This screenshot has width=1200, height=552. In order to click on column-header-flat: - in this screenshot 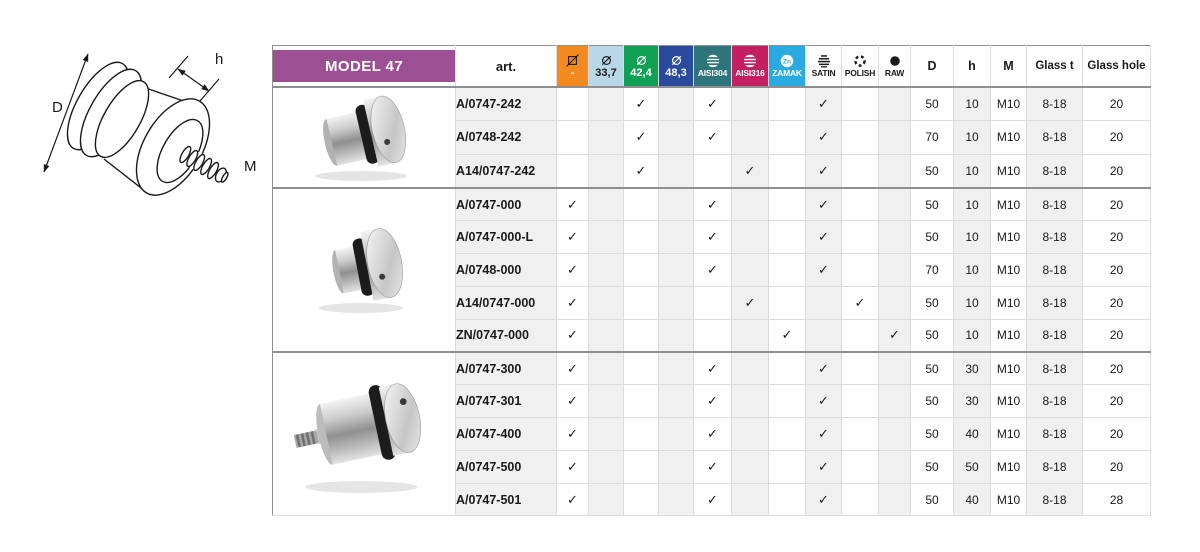, I will do `click(572, 66)`.